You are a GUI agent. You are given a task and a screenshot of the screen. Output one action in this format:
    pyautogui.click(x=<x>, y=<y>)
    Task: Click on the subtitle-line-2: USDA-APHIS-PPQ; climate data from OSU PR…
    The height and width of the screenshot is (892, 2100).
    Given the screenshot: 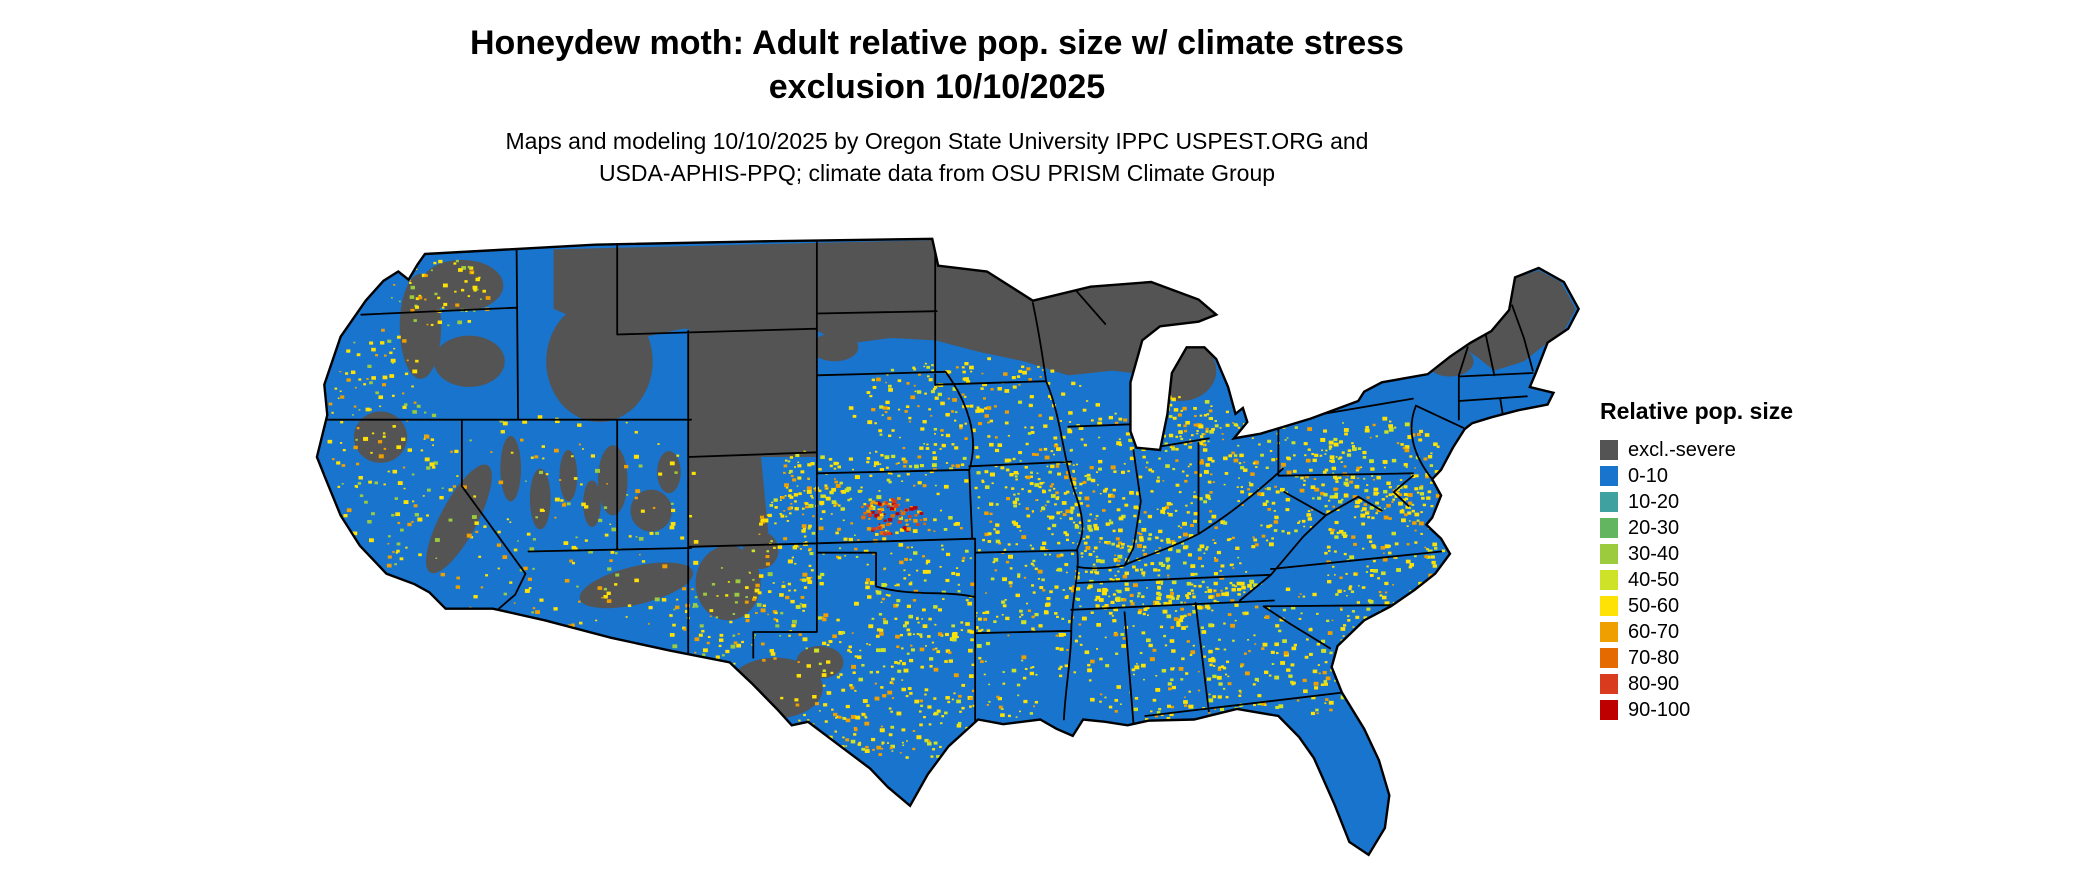 What is the action you would take?
    pyautogui.click(x=937, y=173)
    